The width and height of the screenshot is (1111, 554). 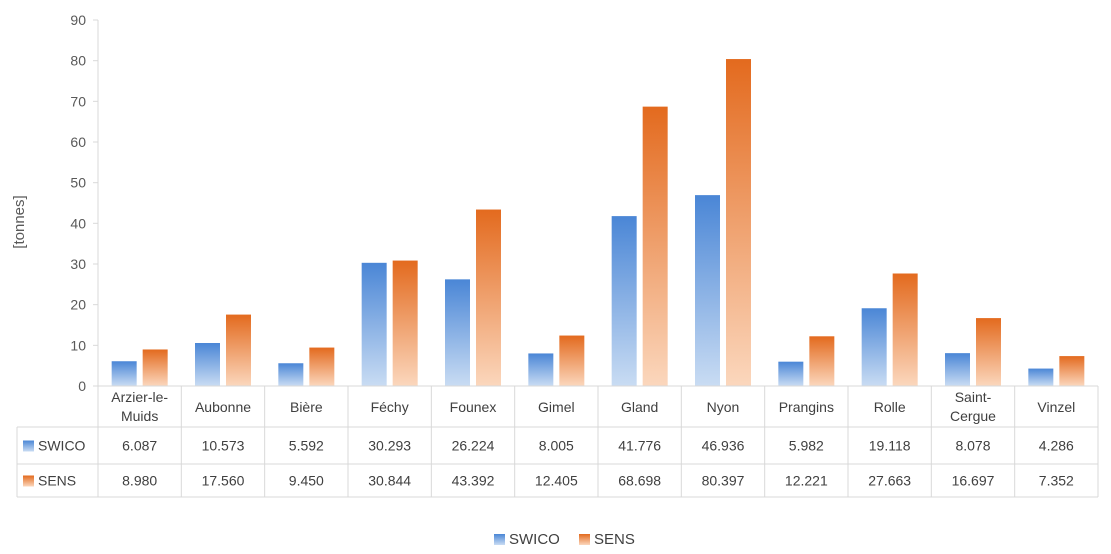 What do you see at coordinates (82, 386) in the screenshot?
I see `y-tick-label: 0` at bounding box center [82, 386].